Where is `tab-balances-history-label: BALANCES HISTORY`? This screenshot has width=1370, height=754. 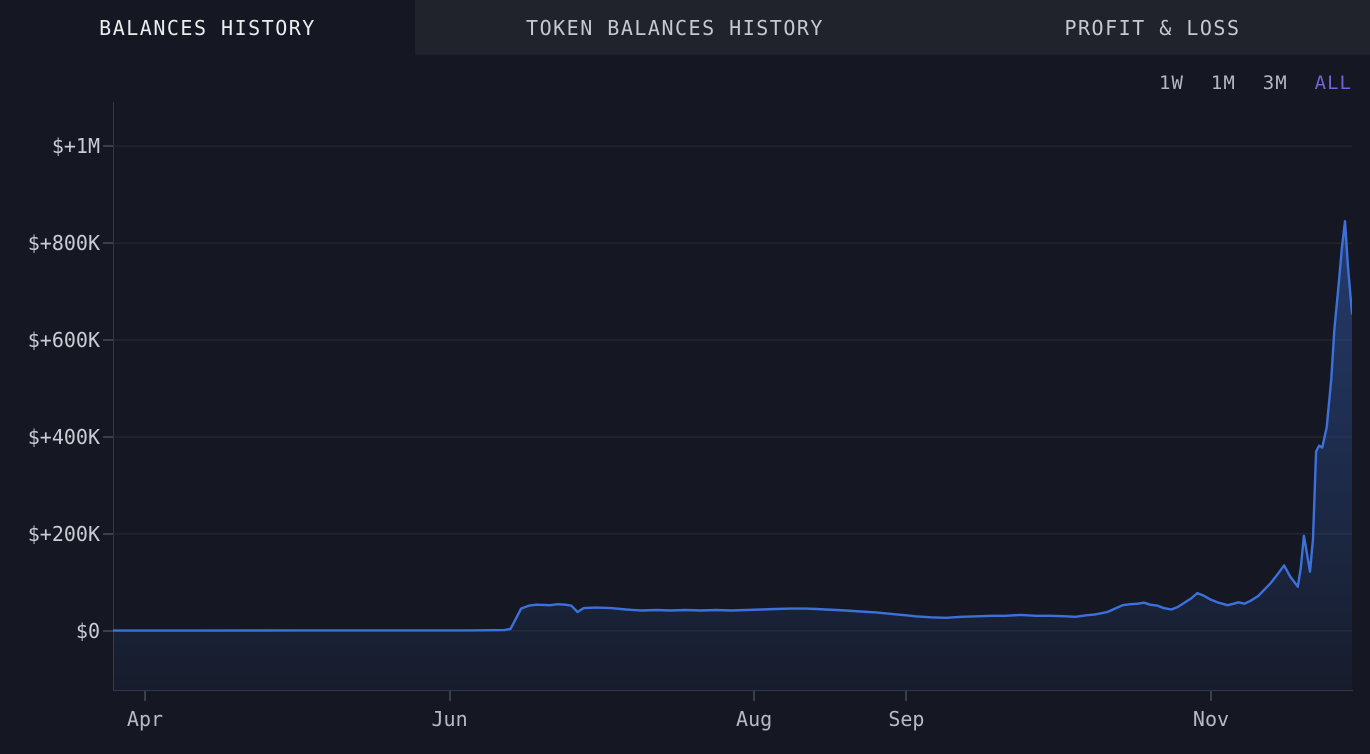
tab-balances-history-label: BALANCES HISTORY is located at coordinates (207, 27).